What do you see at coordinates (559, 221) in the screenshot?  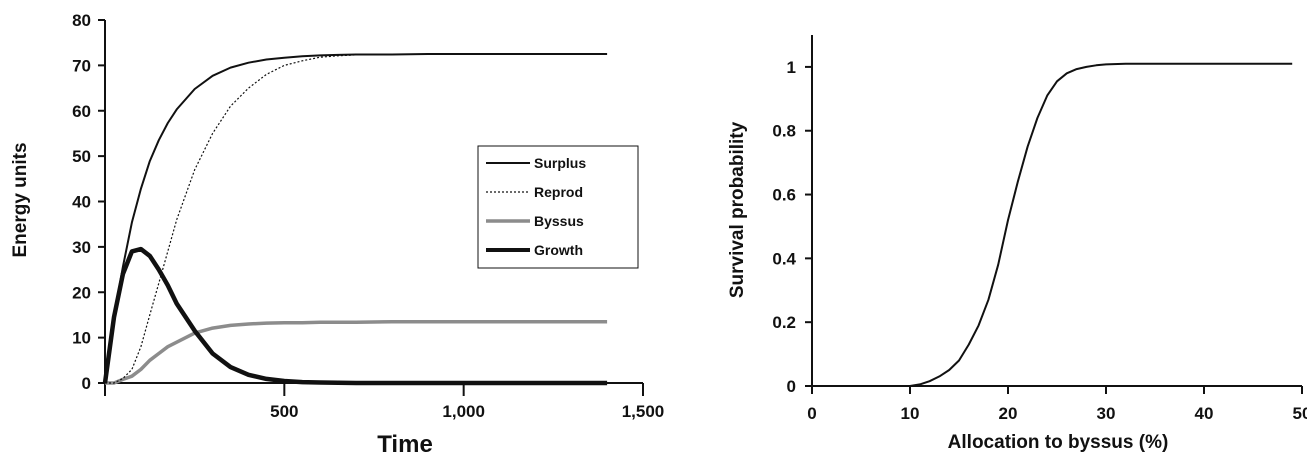 I see `legend-label-byssus: Byssus` at bounding box center [559, 221].